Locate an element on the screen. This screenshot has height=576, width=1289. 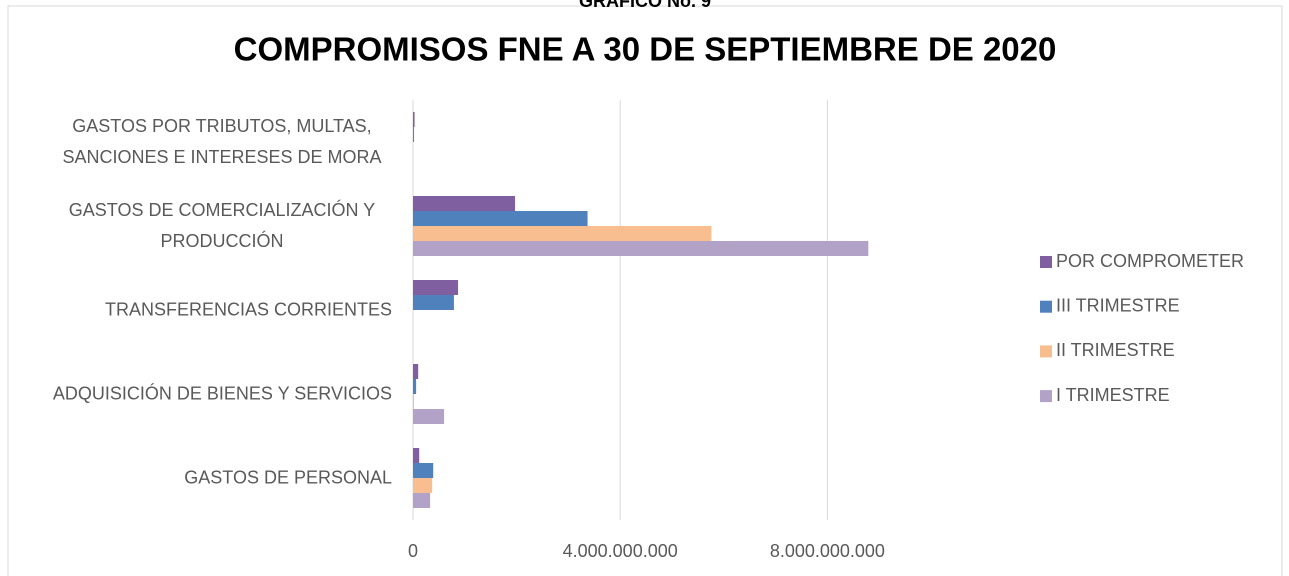
legend-label: I TRIMESTRE is located at coordinates (1113, 395).